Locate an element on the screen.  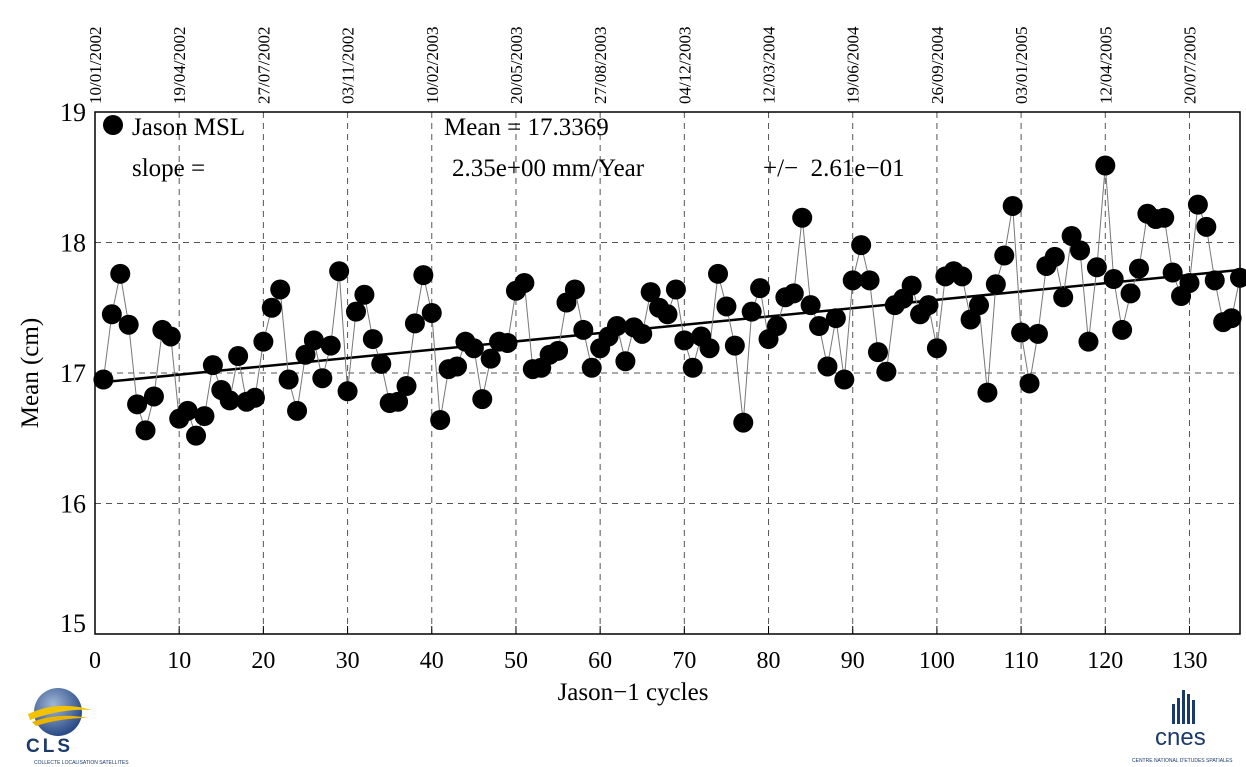
legend-label: Jason MSL is located at coordinates (188, 127).